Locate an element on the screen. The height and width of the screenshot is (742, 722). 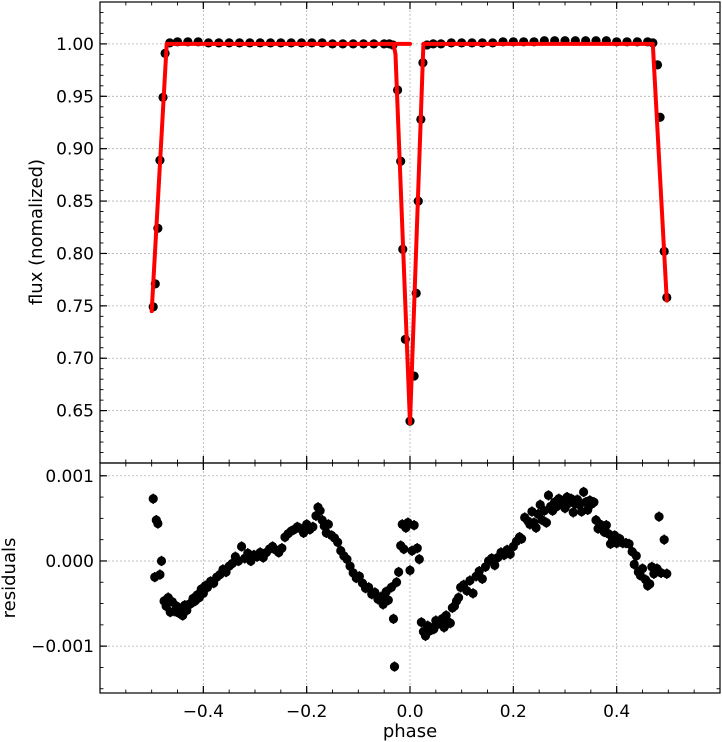
residuals-xtick-label-0: −0.4 is located at coordinates (203, 712).